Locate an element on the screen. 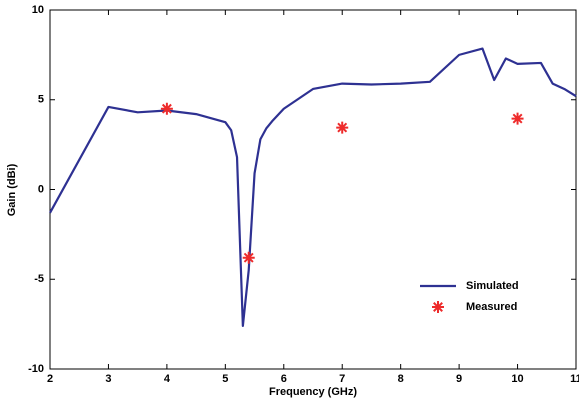 Image resolution: width=579 pixels, height=404 pixels. x-tick-label: 9 is located at coordinates (459, 379).